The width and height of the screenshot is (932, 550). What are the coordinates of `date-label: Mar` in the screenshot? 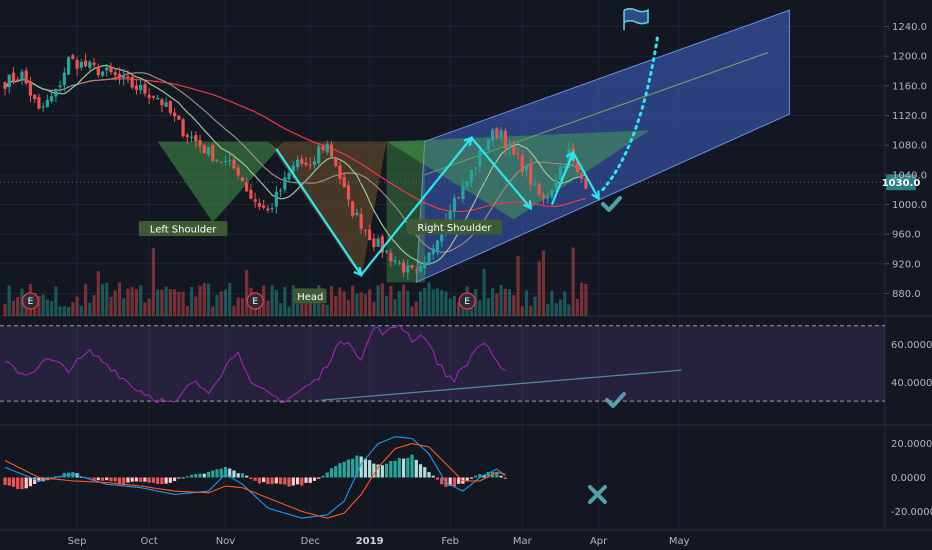 It's located at (523, 541).